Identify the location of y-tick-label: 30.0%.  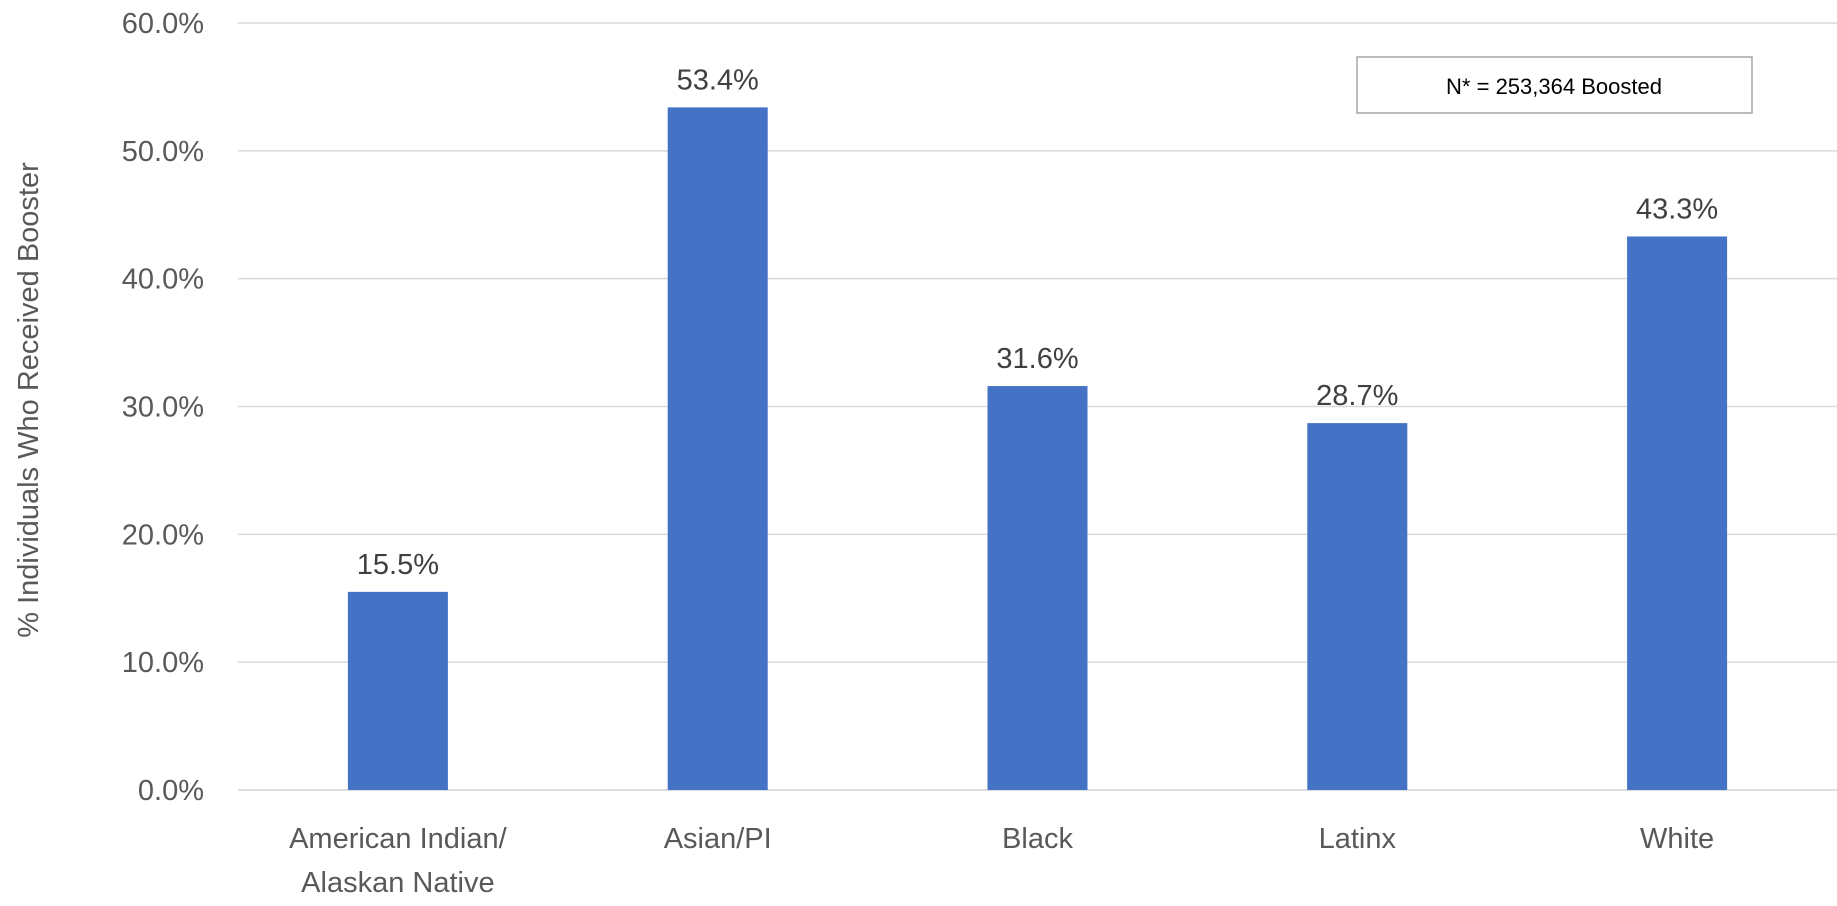
(163, 408).